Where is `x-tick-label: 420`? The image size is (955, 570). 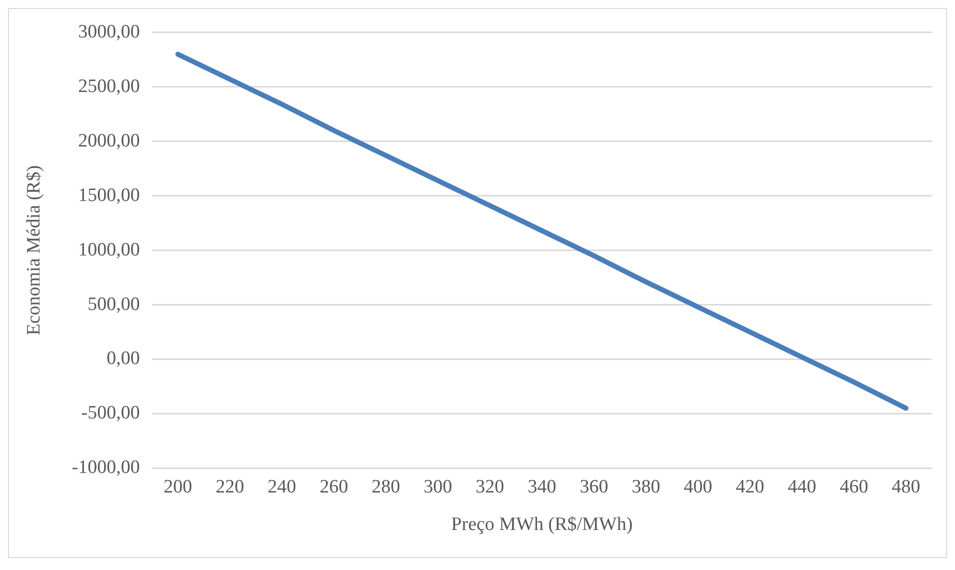
x-tick-label: 420 is located at coordinates (750, 487).